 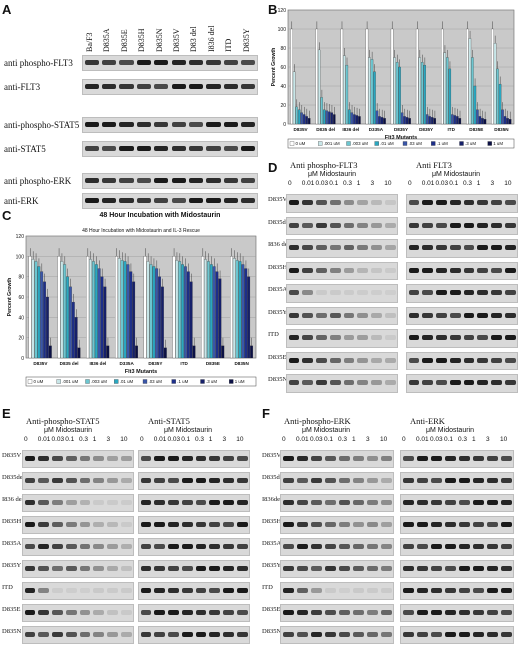 I want to click on blot-row-label: ITD, so click(x=7, y=587).